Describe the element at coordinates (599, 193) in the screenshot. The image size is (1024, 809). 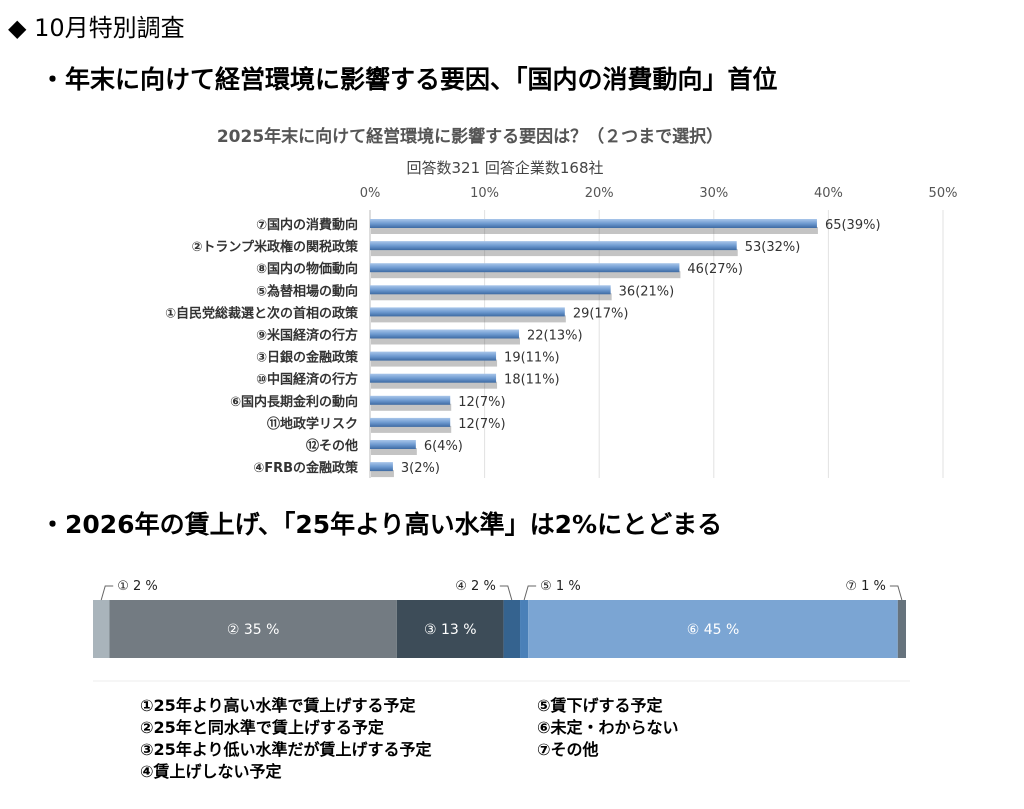
I see `x-tick-label: 20%` at that location.